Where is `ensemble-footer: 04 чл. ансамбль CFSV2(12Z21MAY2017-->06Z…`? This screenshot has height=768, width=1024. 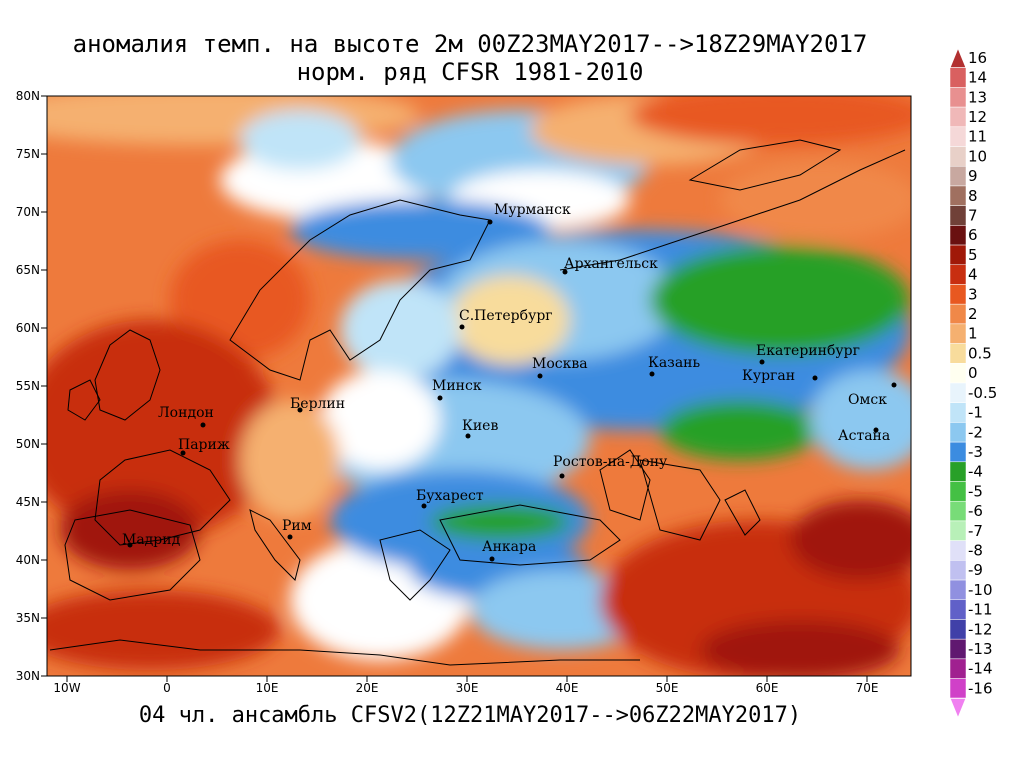 ensemble-footer: 04 чл. ансамбль CFSV2(12Z21MAY2017-->06Z… is located at coordinates (470, 715).